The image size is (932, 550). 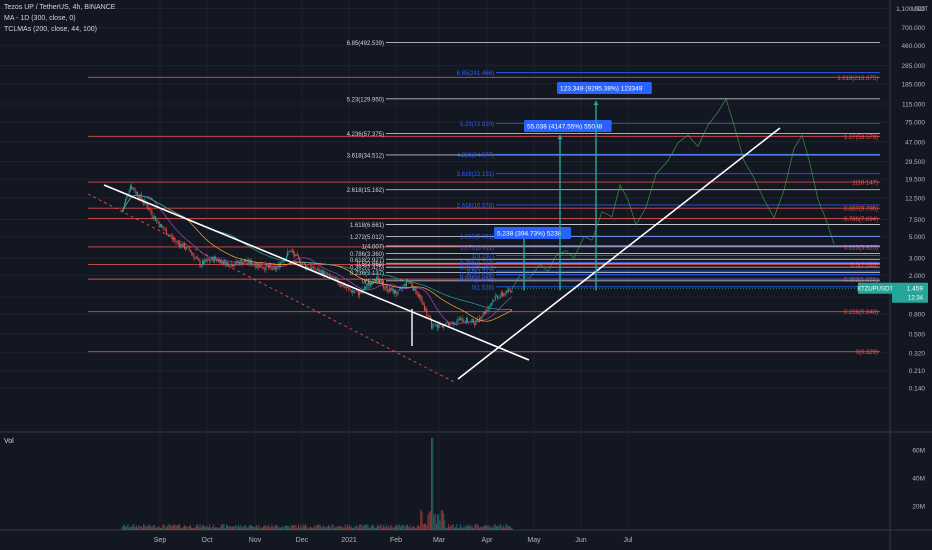 What do you see at coordinates (917, 371) in the screenshot?
I see `price-tick-label: 0.210` at bounding box center [917, 371].